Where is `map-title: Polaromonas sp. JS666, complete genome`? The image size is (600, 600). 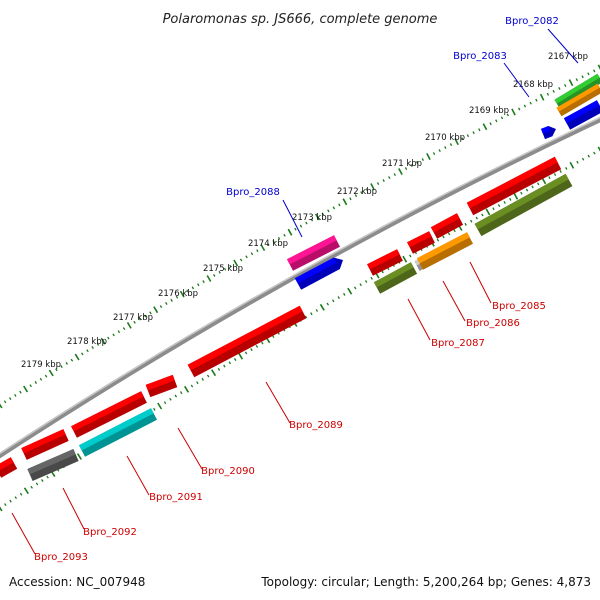 map-title: Polaromonas sp. JS666, complete genome is located at coordinates (300, 19).